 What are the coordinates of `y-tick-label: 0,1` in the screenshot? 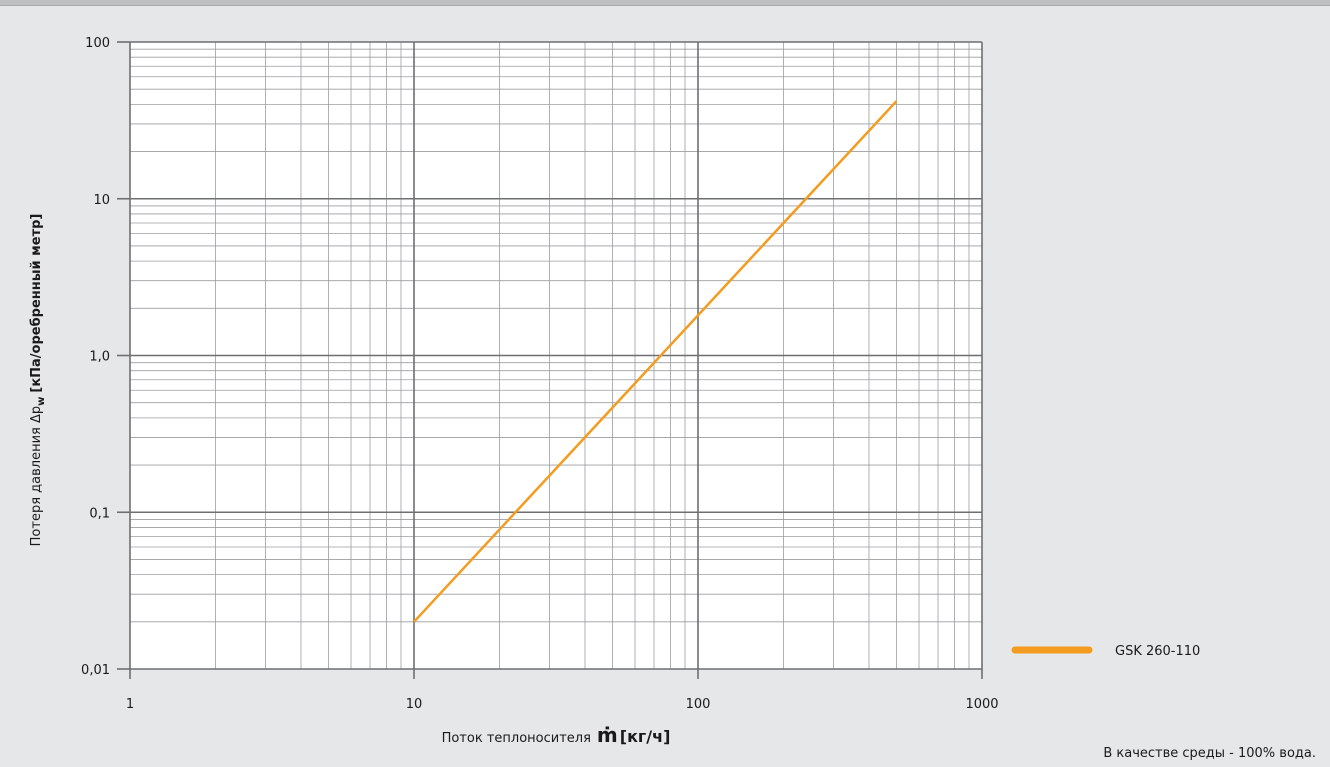 It's located at (99, 513).